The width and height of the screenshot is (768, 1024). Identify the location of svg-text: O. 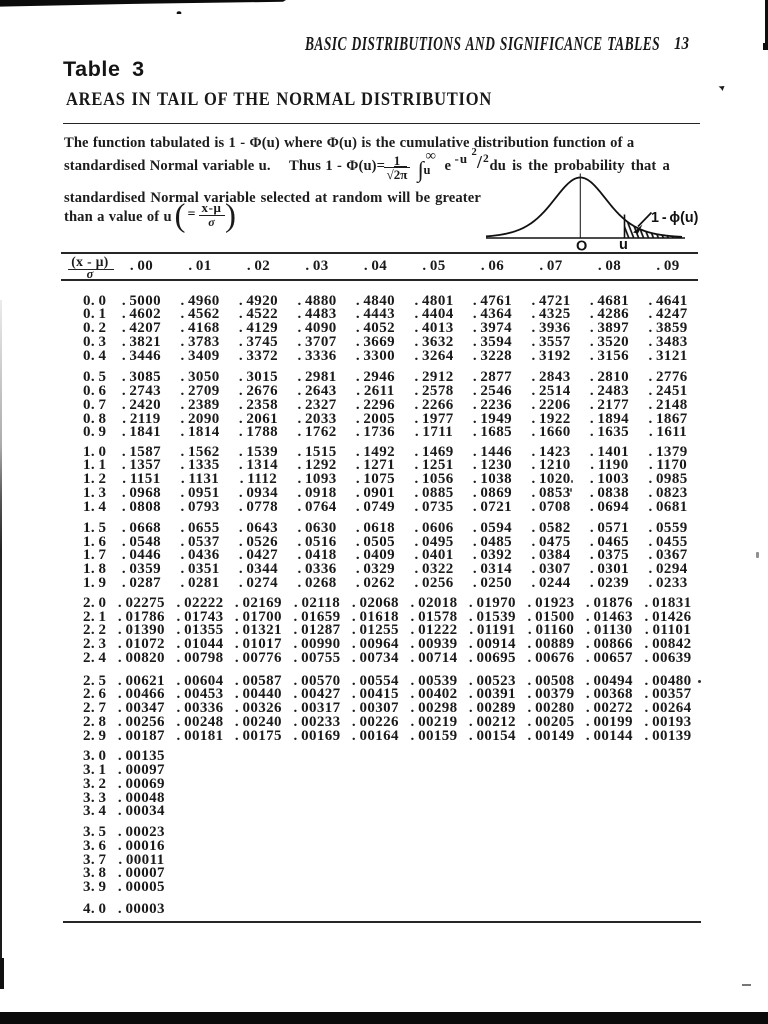
(581, 247).